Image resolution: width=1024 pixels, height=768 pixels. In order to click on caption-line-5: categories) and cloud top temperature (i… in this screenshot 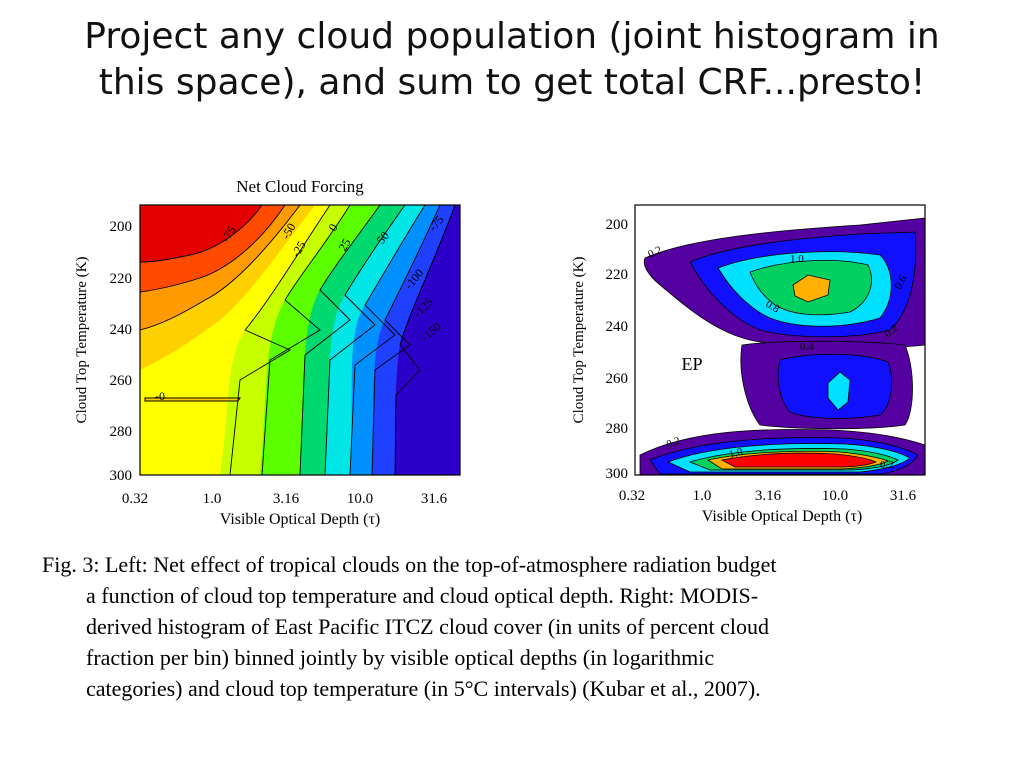, I will do `click(423, 688)`.